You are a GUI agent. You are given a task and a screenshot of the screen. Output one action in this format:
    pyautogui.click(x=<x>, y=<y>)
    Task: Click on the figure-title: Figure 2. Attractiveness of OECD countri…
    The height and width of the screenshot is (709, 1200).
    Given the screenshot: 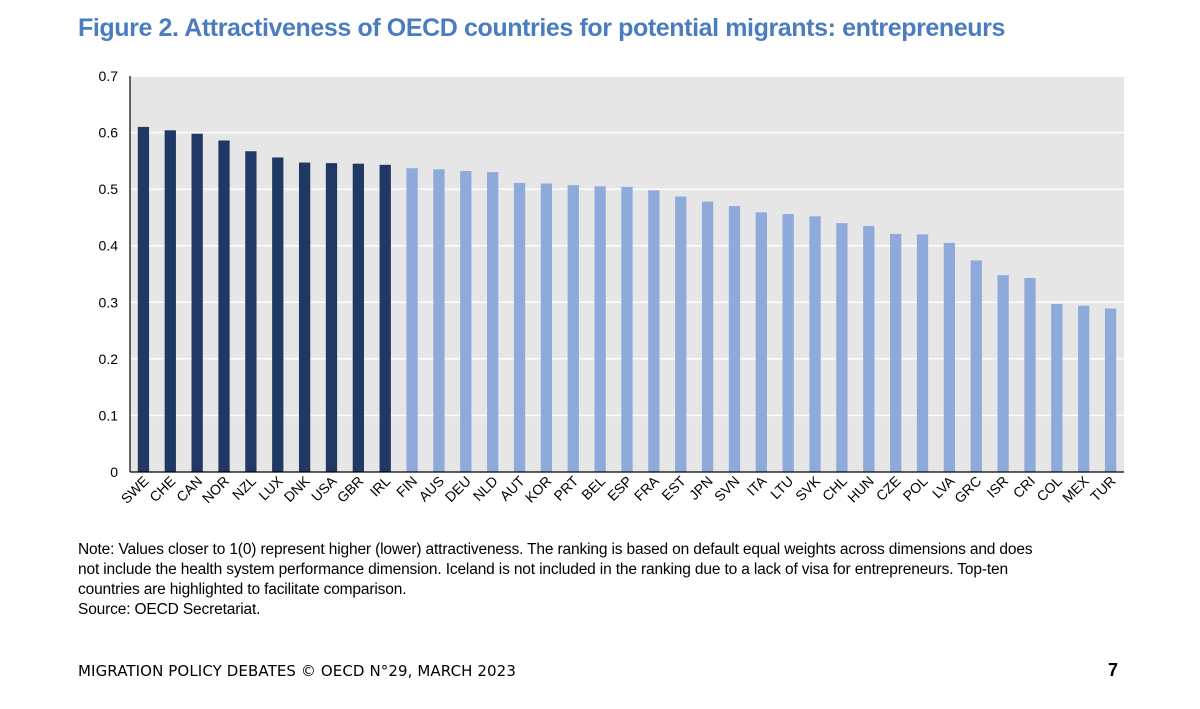 What is the action you would take?
    pyautogui.click(x=541, y=28)
    